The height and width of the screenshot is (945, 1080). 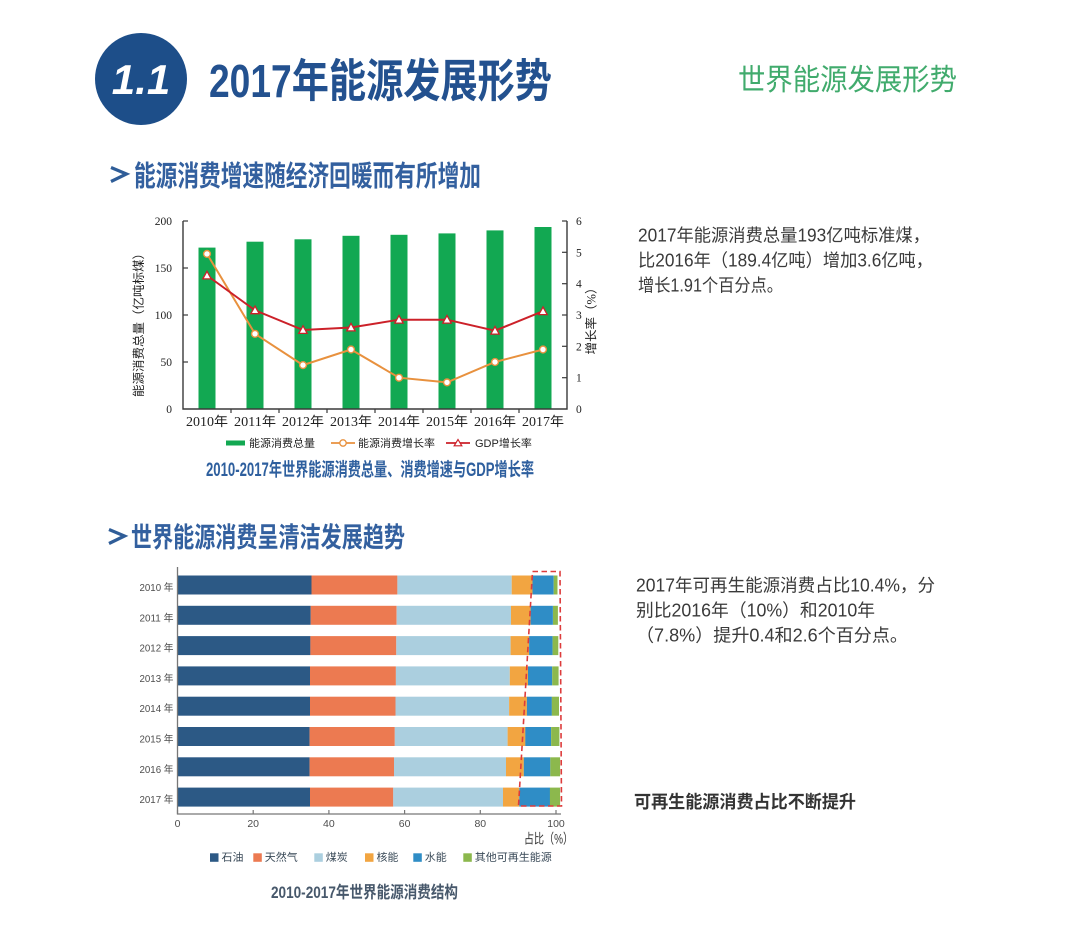 What do you see at coordinates (579, 285) in the screenshot?
I see `svg-text: 4` at bounding box center [579, 285].